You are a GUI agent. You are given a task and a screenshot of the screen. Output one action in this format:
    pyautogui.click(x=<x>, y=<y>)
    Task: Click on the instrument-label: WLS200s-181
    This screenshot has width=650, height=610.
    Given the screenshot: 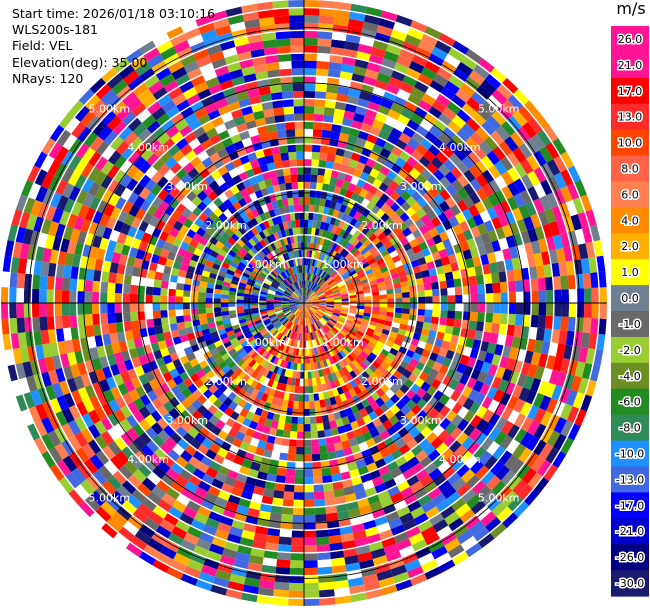 What is the action you would take?
    pyautogui.click(x=55, y=30)
    